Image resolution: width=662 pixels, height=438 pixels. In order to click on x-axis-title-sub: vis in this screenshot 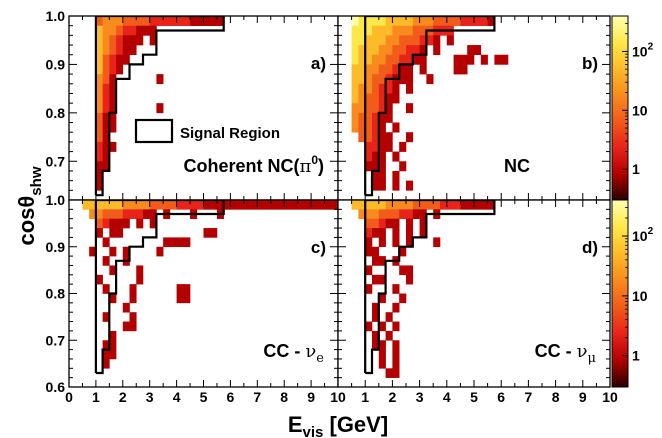, I will do `click(313, 431)`.